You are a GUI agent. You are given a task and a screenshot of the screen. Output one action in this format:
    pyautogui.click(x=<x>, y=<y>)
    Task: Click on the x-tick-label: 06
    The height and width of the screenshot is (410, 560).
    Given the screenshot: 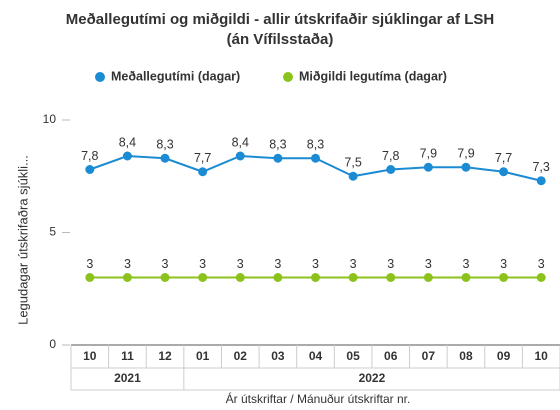 What is the action you would take?
    pyautogui.click(x=391, y=356)
    